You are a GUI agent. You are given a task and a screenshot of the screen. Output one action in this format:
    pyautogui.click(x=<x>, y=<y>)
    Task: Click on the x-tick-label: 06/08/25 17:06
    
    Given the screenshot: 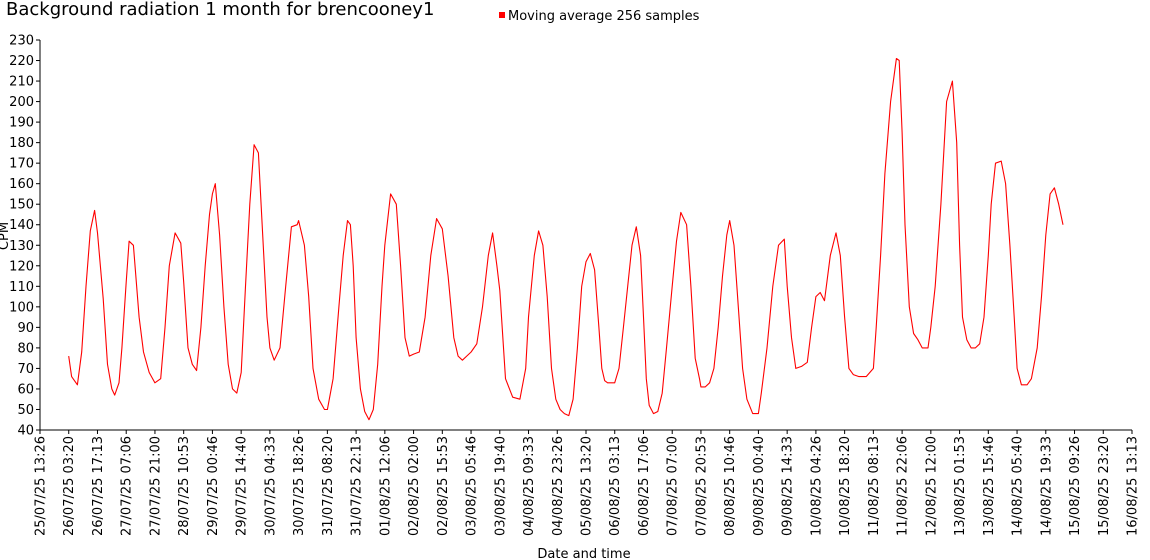 What is the action you would take?
    pyautogui.click(x=644, y=486)
    